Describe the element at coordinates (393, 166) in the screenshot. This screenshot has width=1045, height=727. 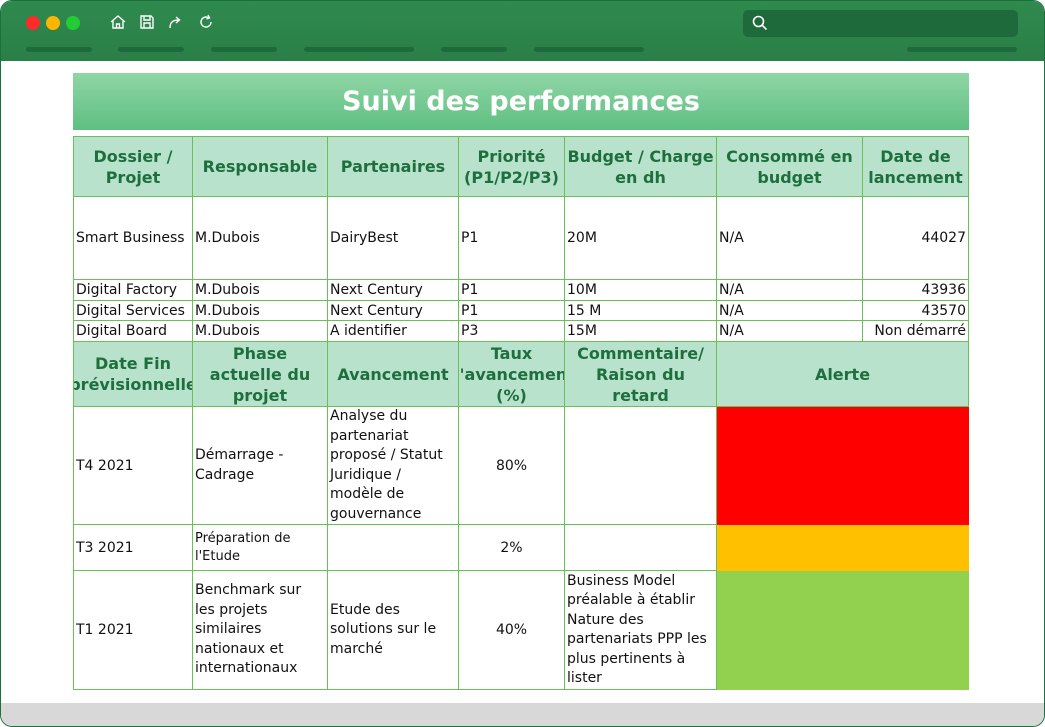
I see `header-partenaires: Partenaires` at that location.